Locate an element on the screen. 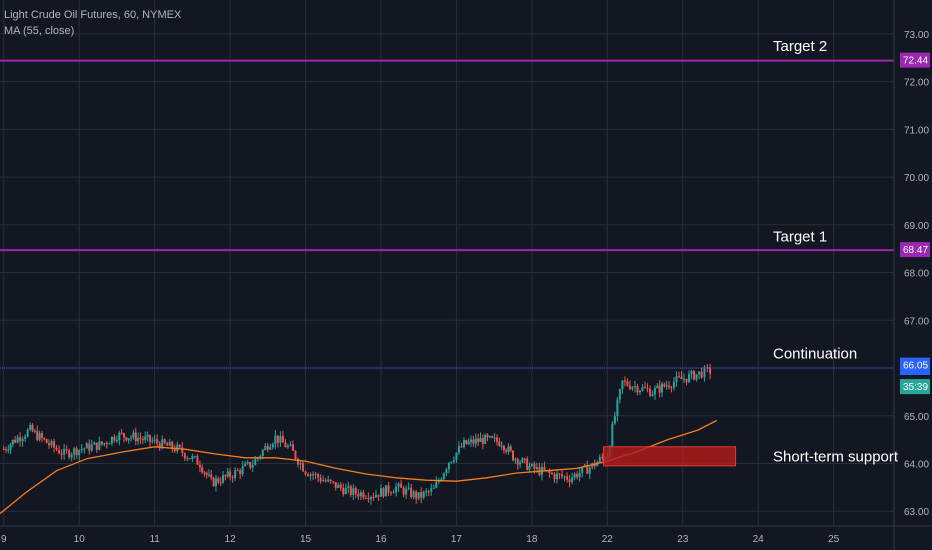 Image resolution: width=932 pixels, height=550 pixels. time-tick-label: 12 is located at coordinates (231, 539).